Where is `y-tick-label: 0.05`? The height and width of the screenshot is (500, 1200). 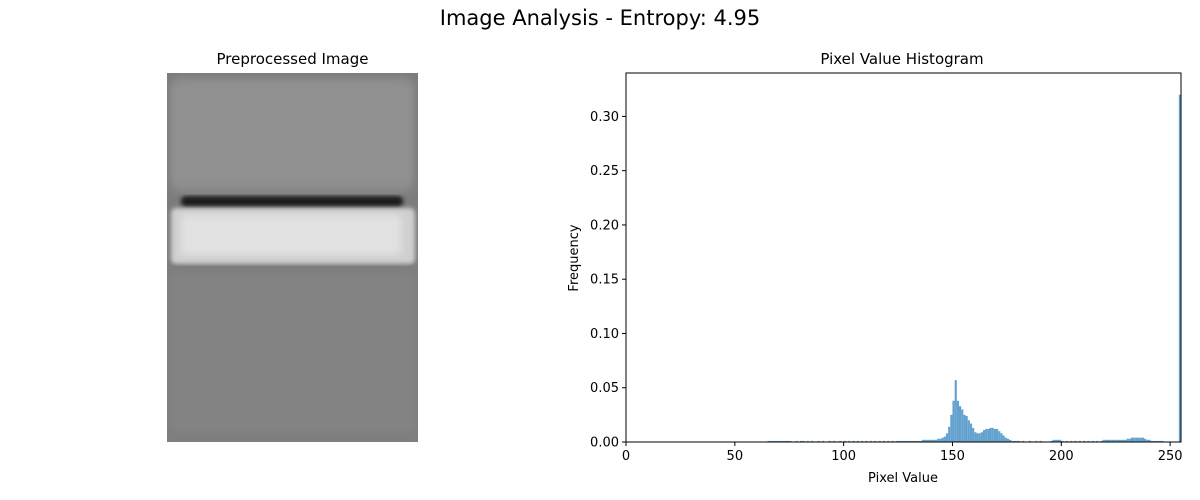 y-tick-label: 0.05 is located at coordinates (604, 388).